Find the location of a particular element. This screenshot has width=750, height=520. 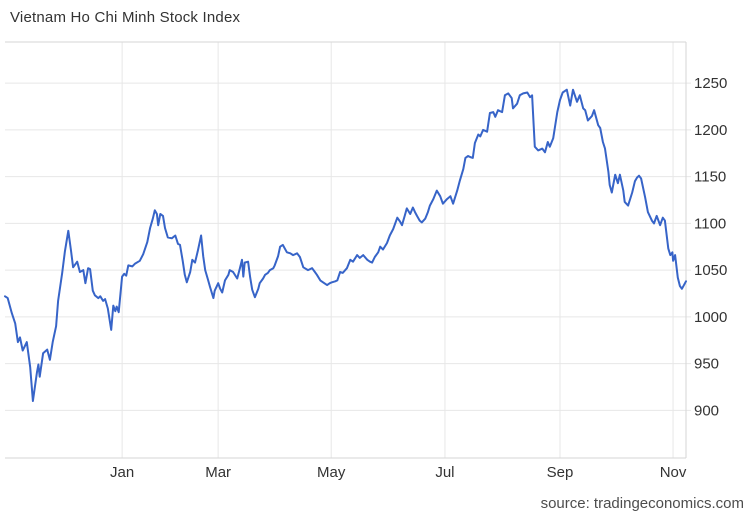

source-credit-link: source: tradingeconomics.com is located at coordinates (642, 503).